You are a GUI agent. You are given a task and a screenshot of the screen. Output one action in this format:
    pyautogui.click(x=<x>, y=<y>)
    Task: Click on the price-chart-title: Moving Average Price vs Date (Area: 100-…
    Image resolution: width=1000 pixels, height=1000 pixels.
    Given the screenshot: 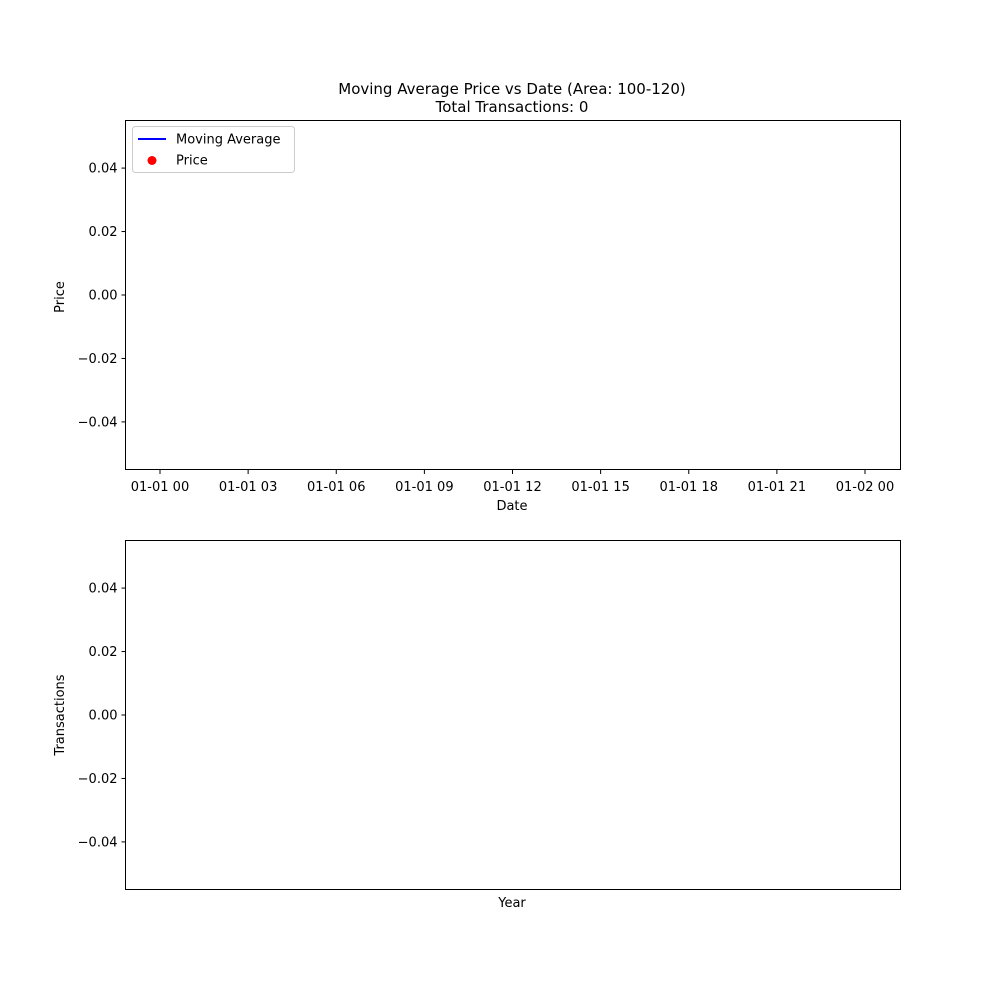 What is the action you would take?
    pyautogui.click(x=511, y=89)
    